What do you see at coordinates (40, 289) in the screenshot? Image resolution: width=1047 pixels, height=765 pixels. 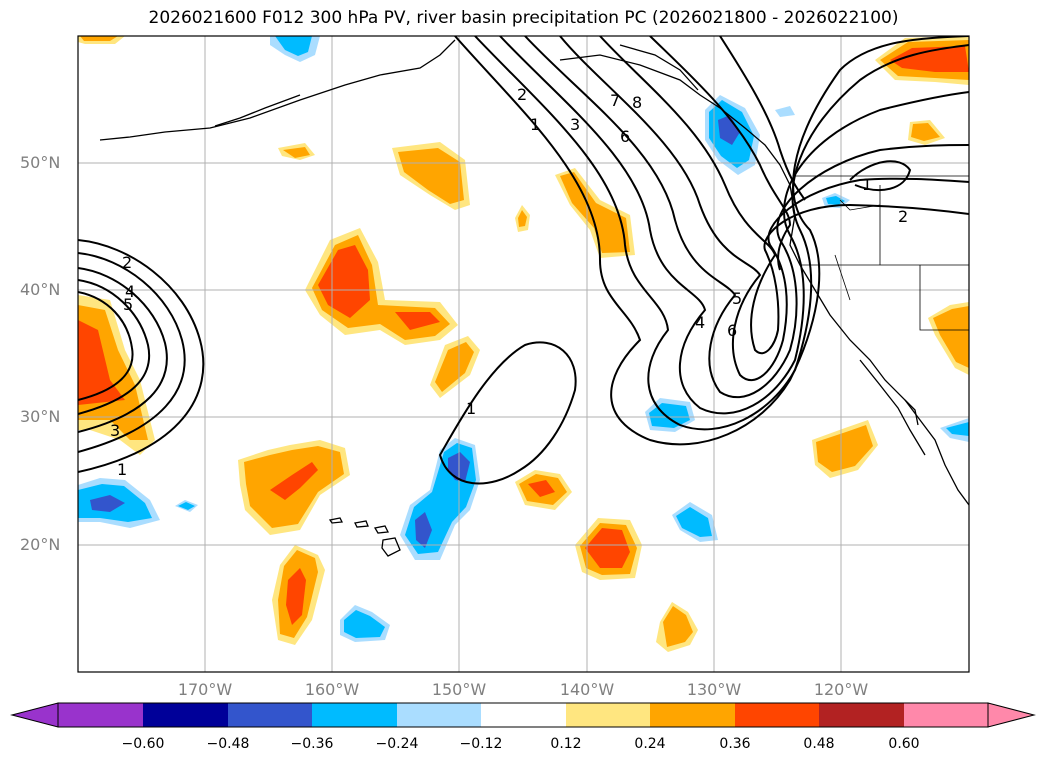 I see `lat-label-40n: 40°N` at bounding box center [40, 289].